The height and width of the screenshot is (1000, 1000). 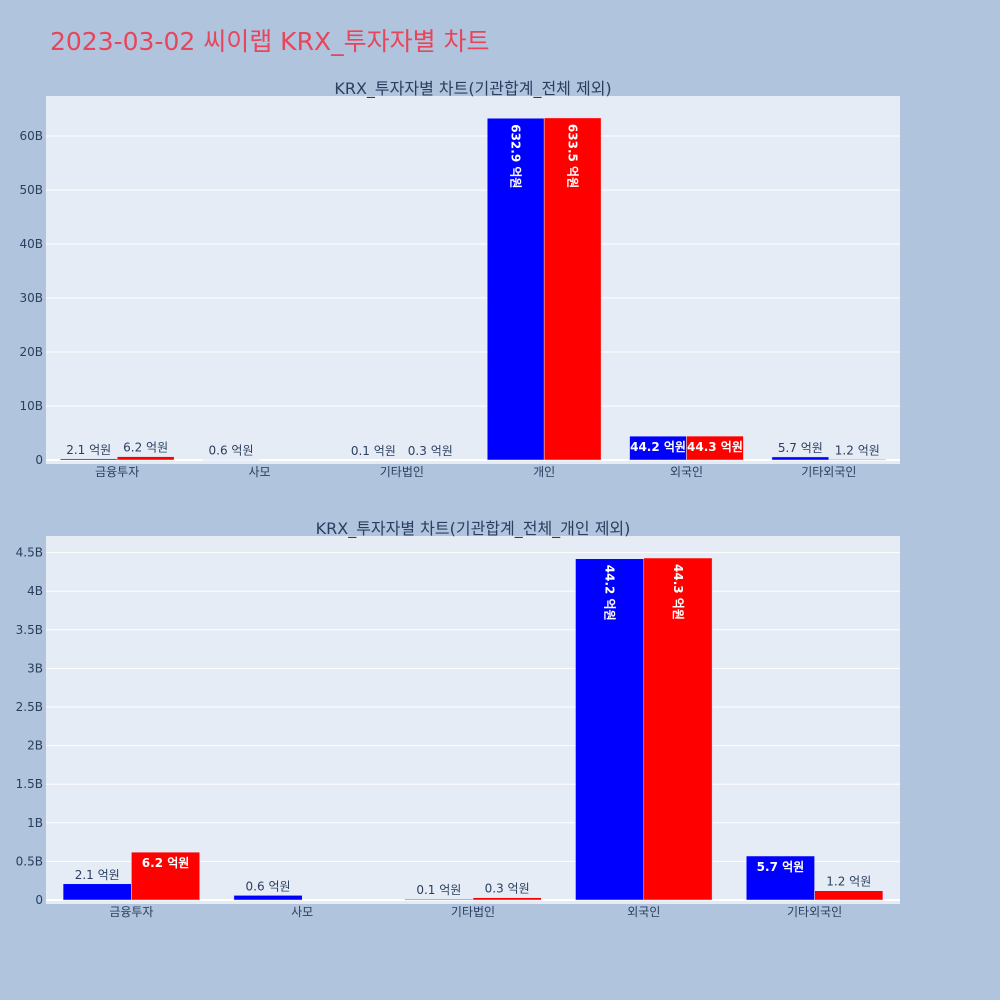 What do you see at coordinates (473, 529) in the screenshot?
I see `chart-subtitle: KRX_투자자별 차트(기관합계_전체_개인 제외)` at bounding box center [473, 529].